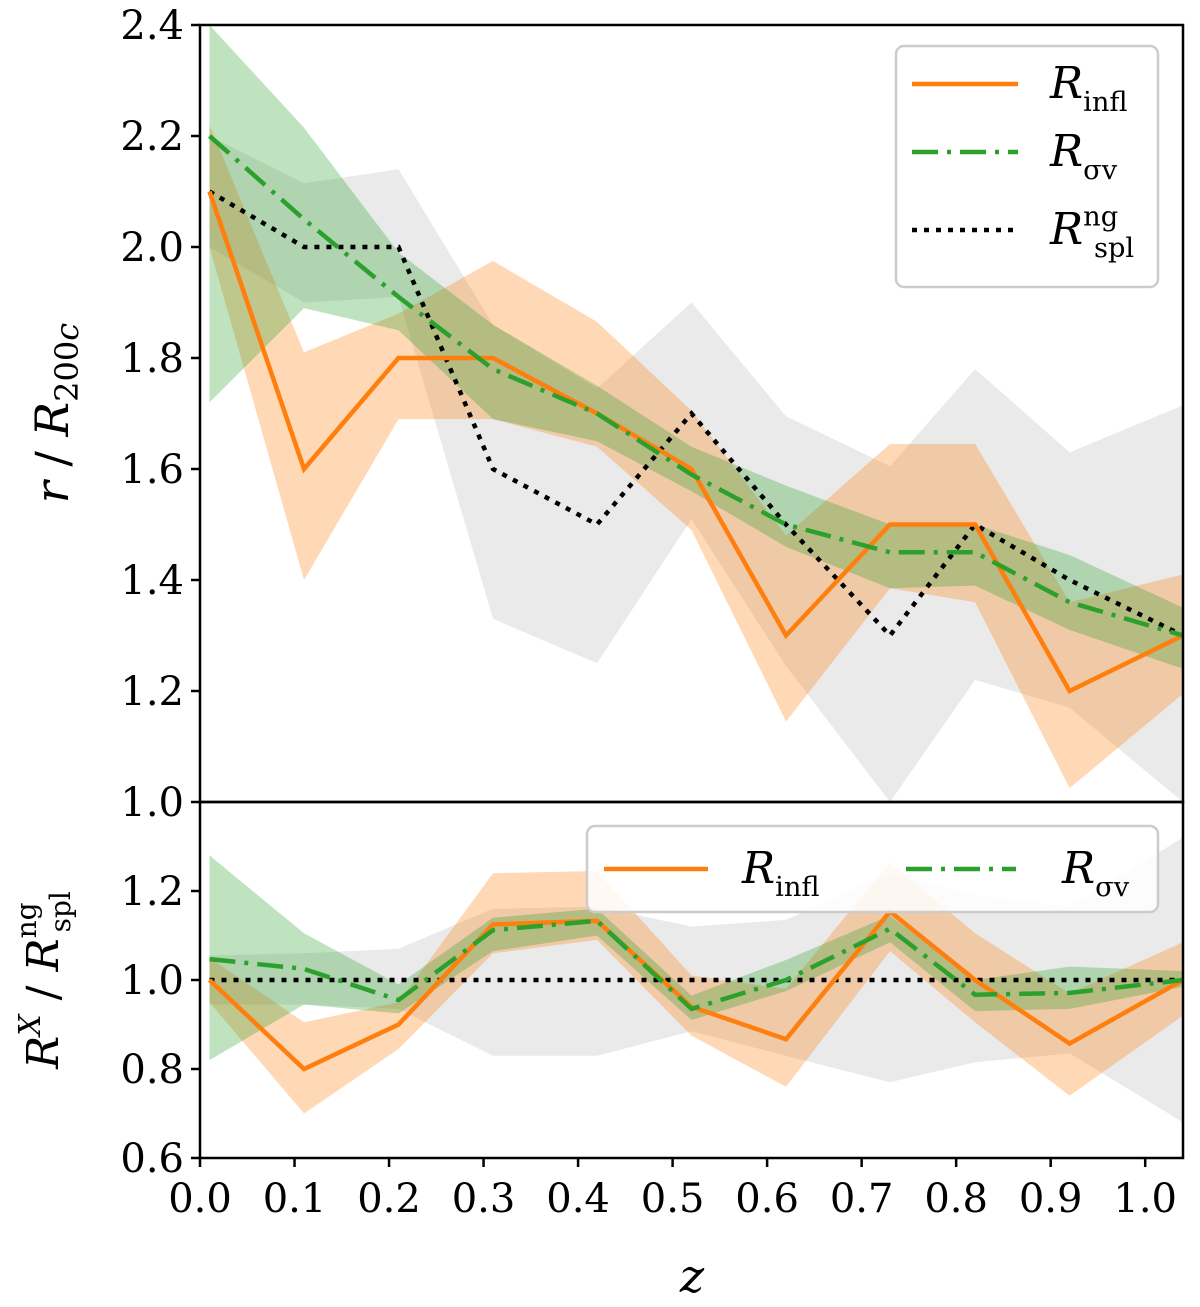 This screenshot has width=1200, height=1307. What do you see at coordinates (767, 1199) in the screenshot?
I see `x-tick-label: 0.6` at bounding box center [767, 1199].